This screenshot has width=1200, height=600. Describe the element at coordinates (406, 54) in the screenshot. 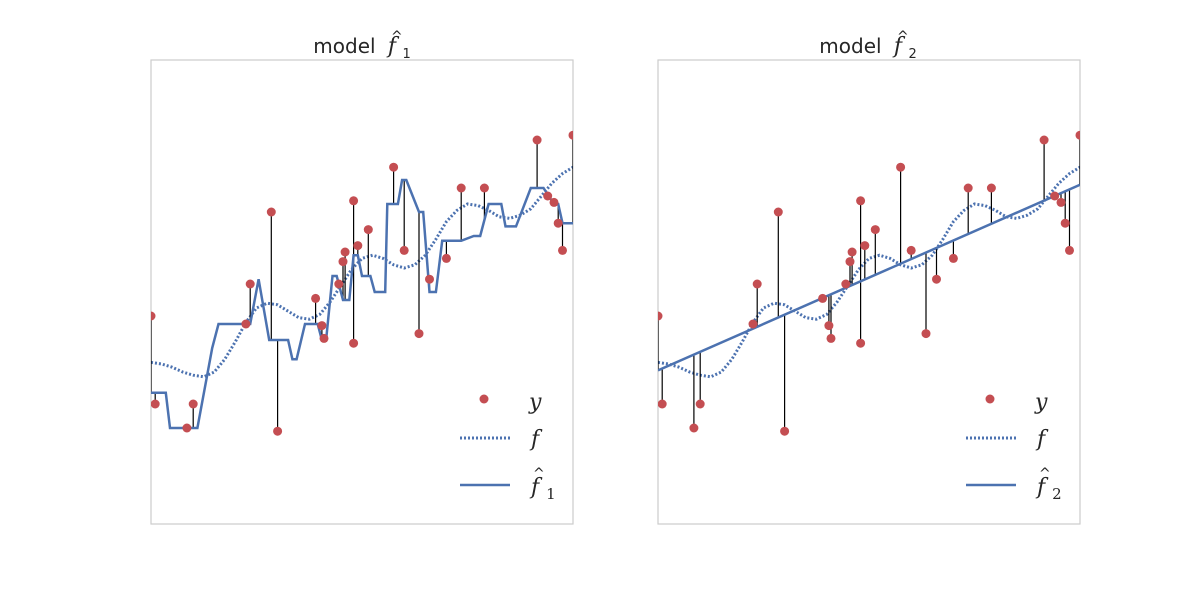

I see `panel-1-title-subscript: 1` at that location.